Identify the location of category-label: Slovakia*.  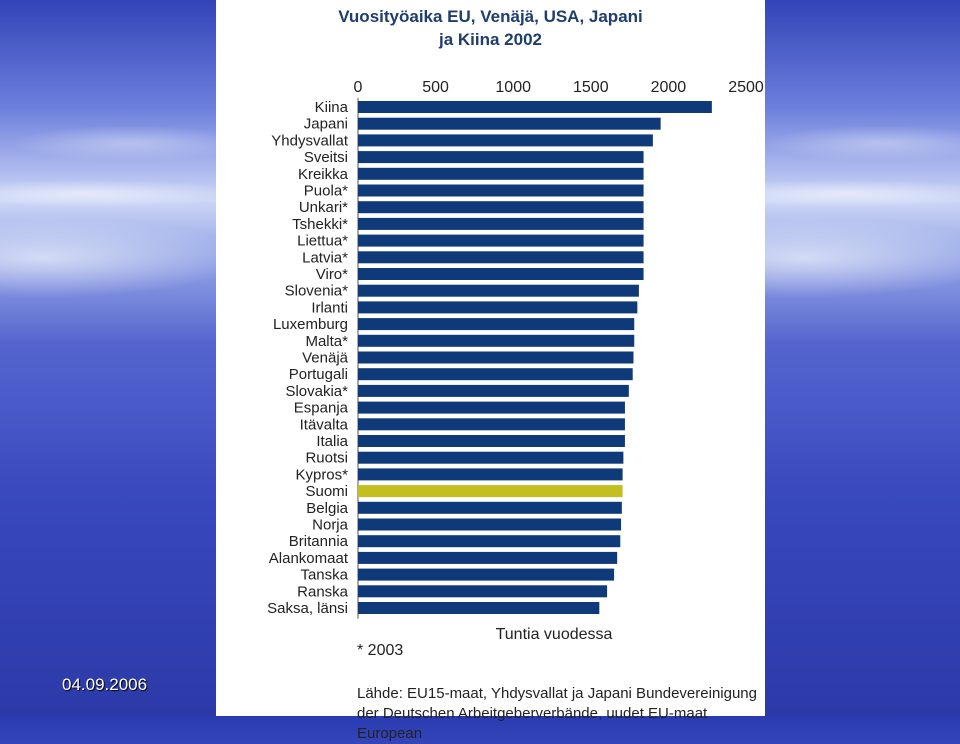
(316, 391).